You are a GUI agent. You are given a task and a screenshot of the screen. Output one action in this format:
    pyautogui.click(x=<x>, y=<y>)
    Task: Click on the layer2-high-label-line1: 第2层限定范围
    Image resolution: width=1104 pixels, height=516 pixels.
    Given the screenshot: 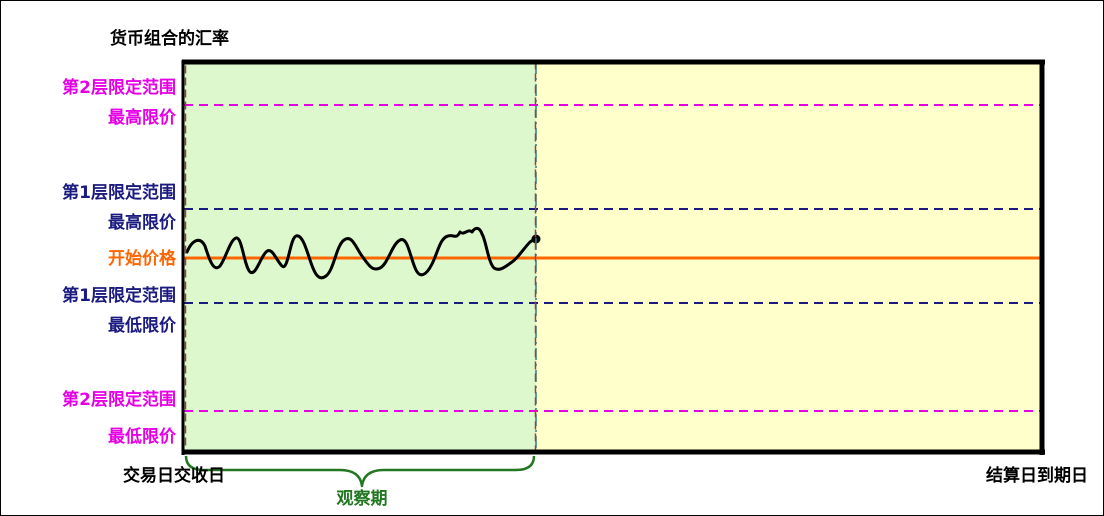 What is the action you would take?
    pyautogui.click(x=119, y=87)
    